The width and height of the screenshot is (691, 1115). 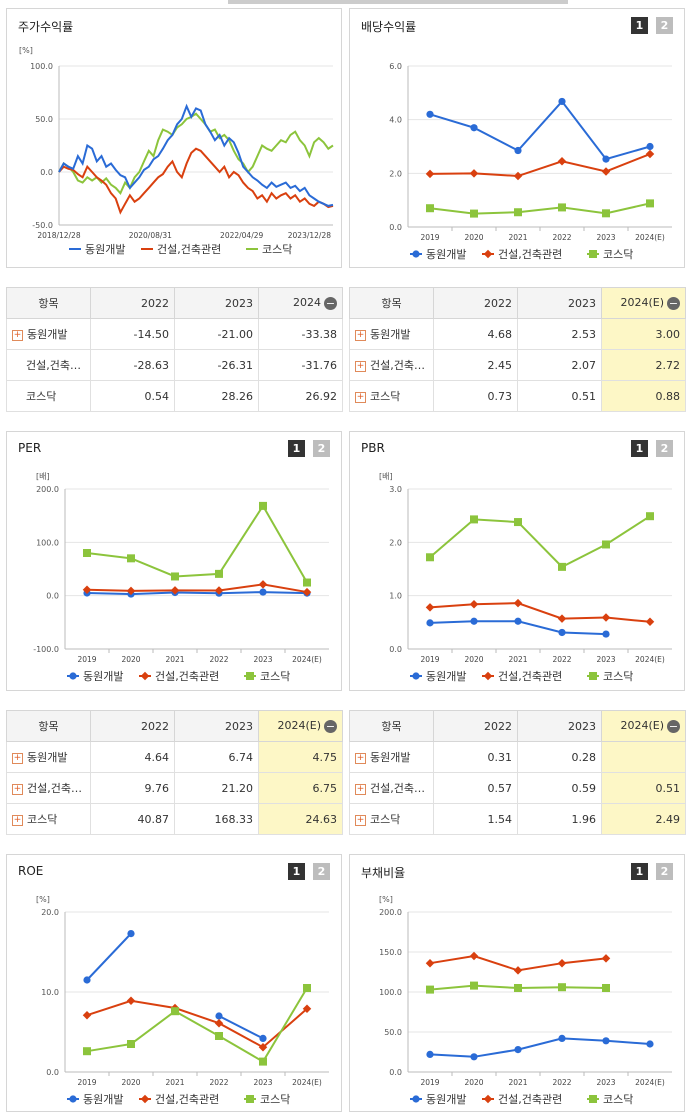 I want to click on panel-title: 주가수익률, so click(x=46, y=27).